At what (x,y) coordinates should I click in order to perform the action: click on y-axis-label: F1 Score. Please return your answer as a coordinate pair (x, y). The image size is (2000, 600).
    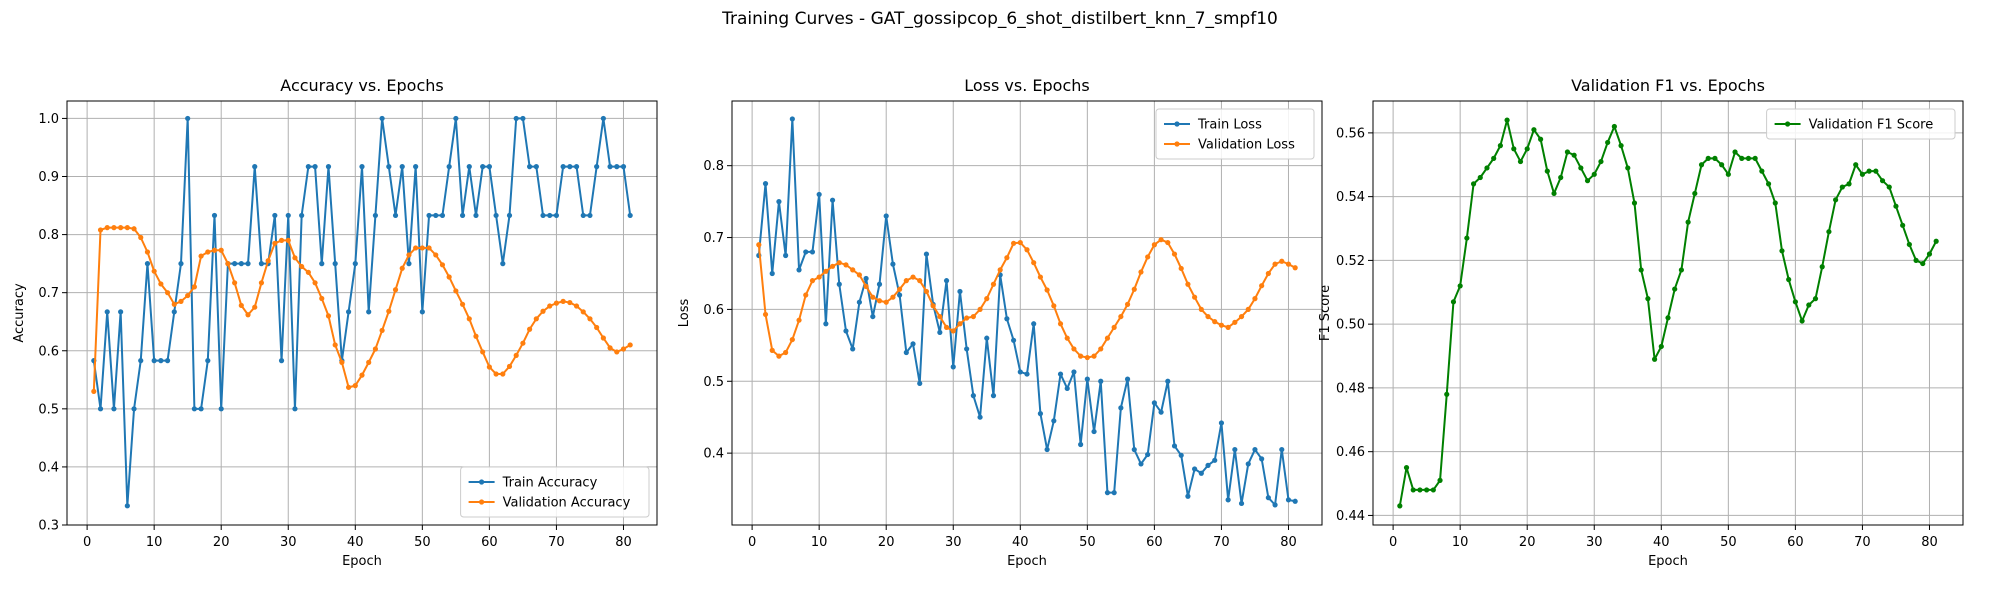
    Looking at the image, I should click on (1325, 313).